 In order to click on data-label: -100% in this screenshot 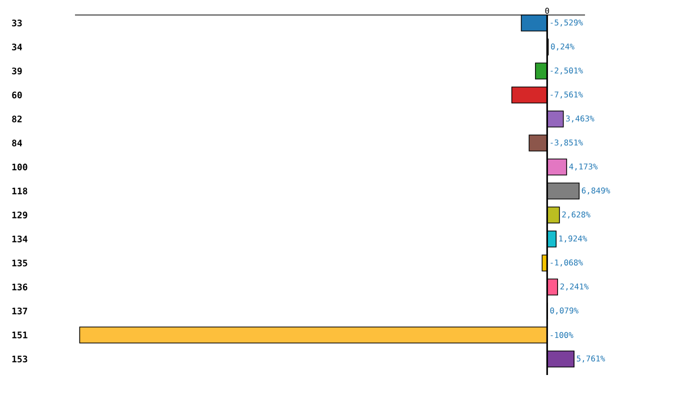, I will do `click(562, 335)`.